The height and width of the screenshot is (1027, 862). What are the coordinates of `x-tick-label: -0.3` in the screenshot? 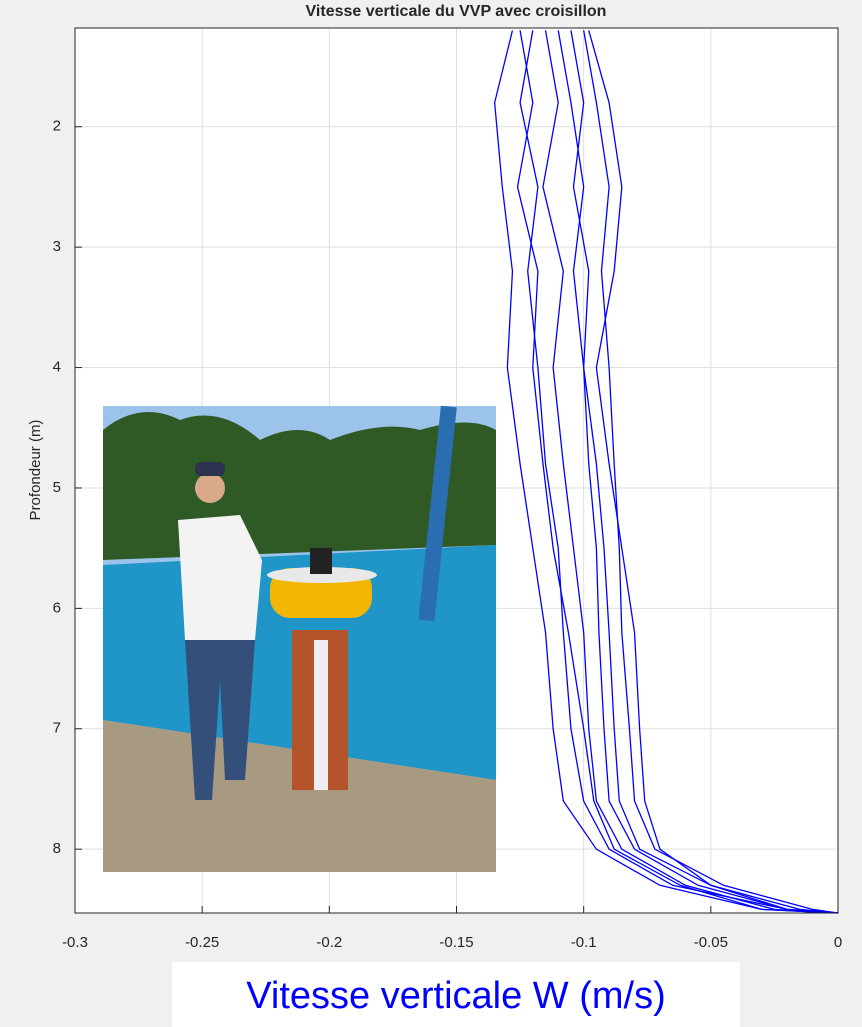 It's located at (75, 942).